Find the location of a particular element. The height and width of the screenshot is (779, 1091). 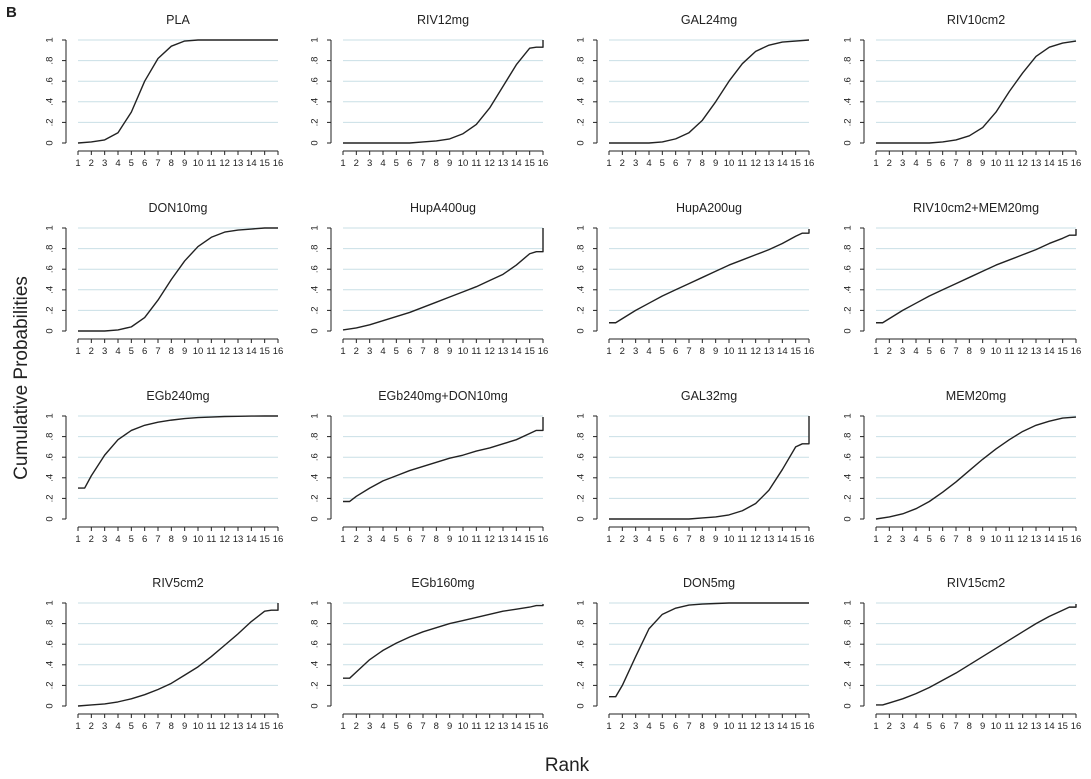

panel-title: GAL32mg is located at coordinates (709, 396).